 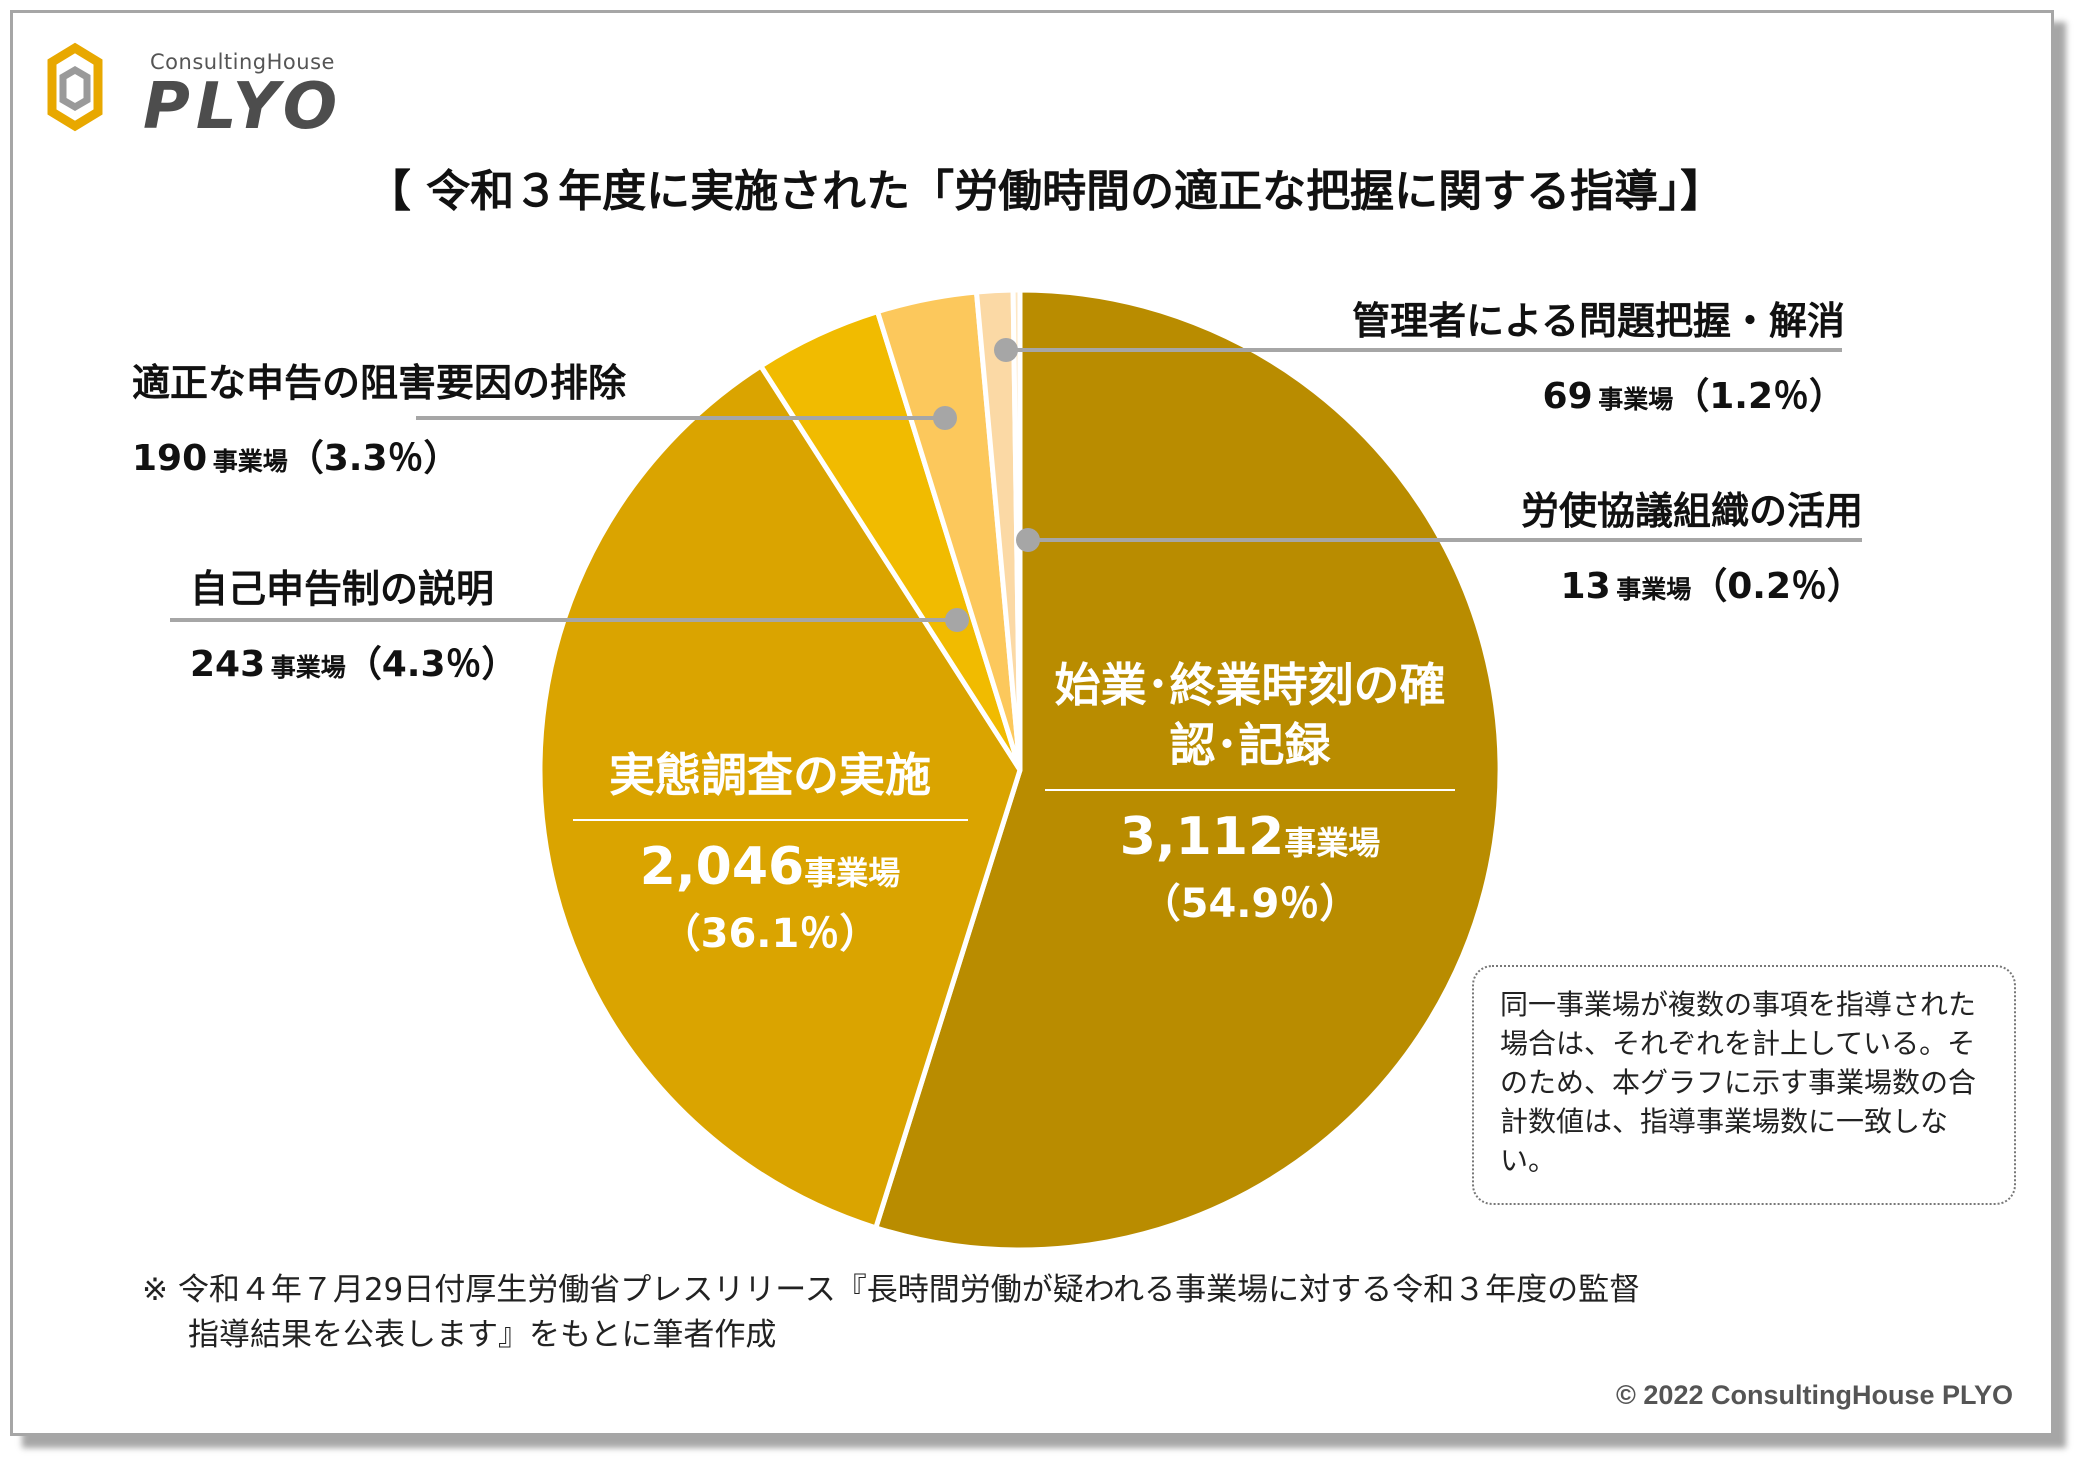 I want to click on slice-field-survey, so click(x=780, y=797).